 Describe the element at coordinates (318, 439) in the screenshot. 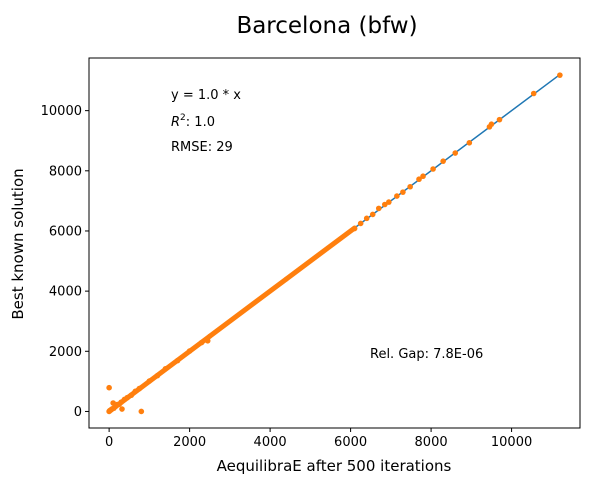

I see `x-axis: 0 2000 4000 6000 8000 10000` at that location.